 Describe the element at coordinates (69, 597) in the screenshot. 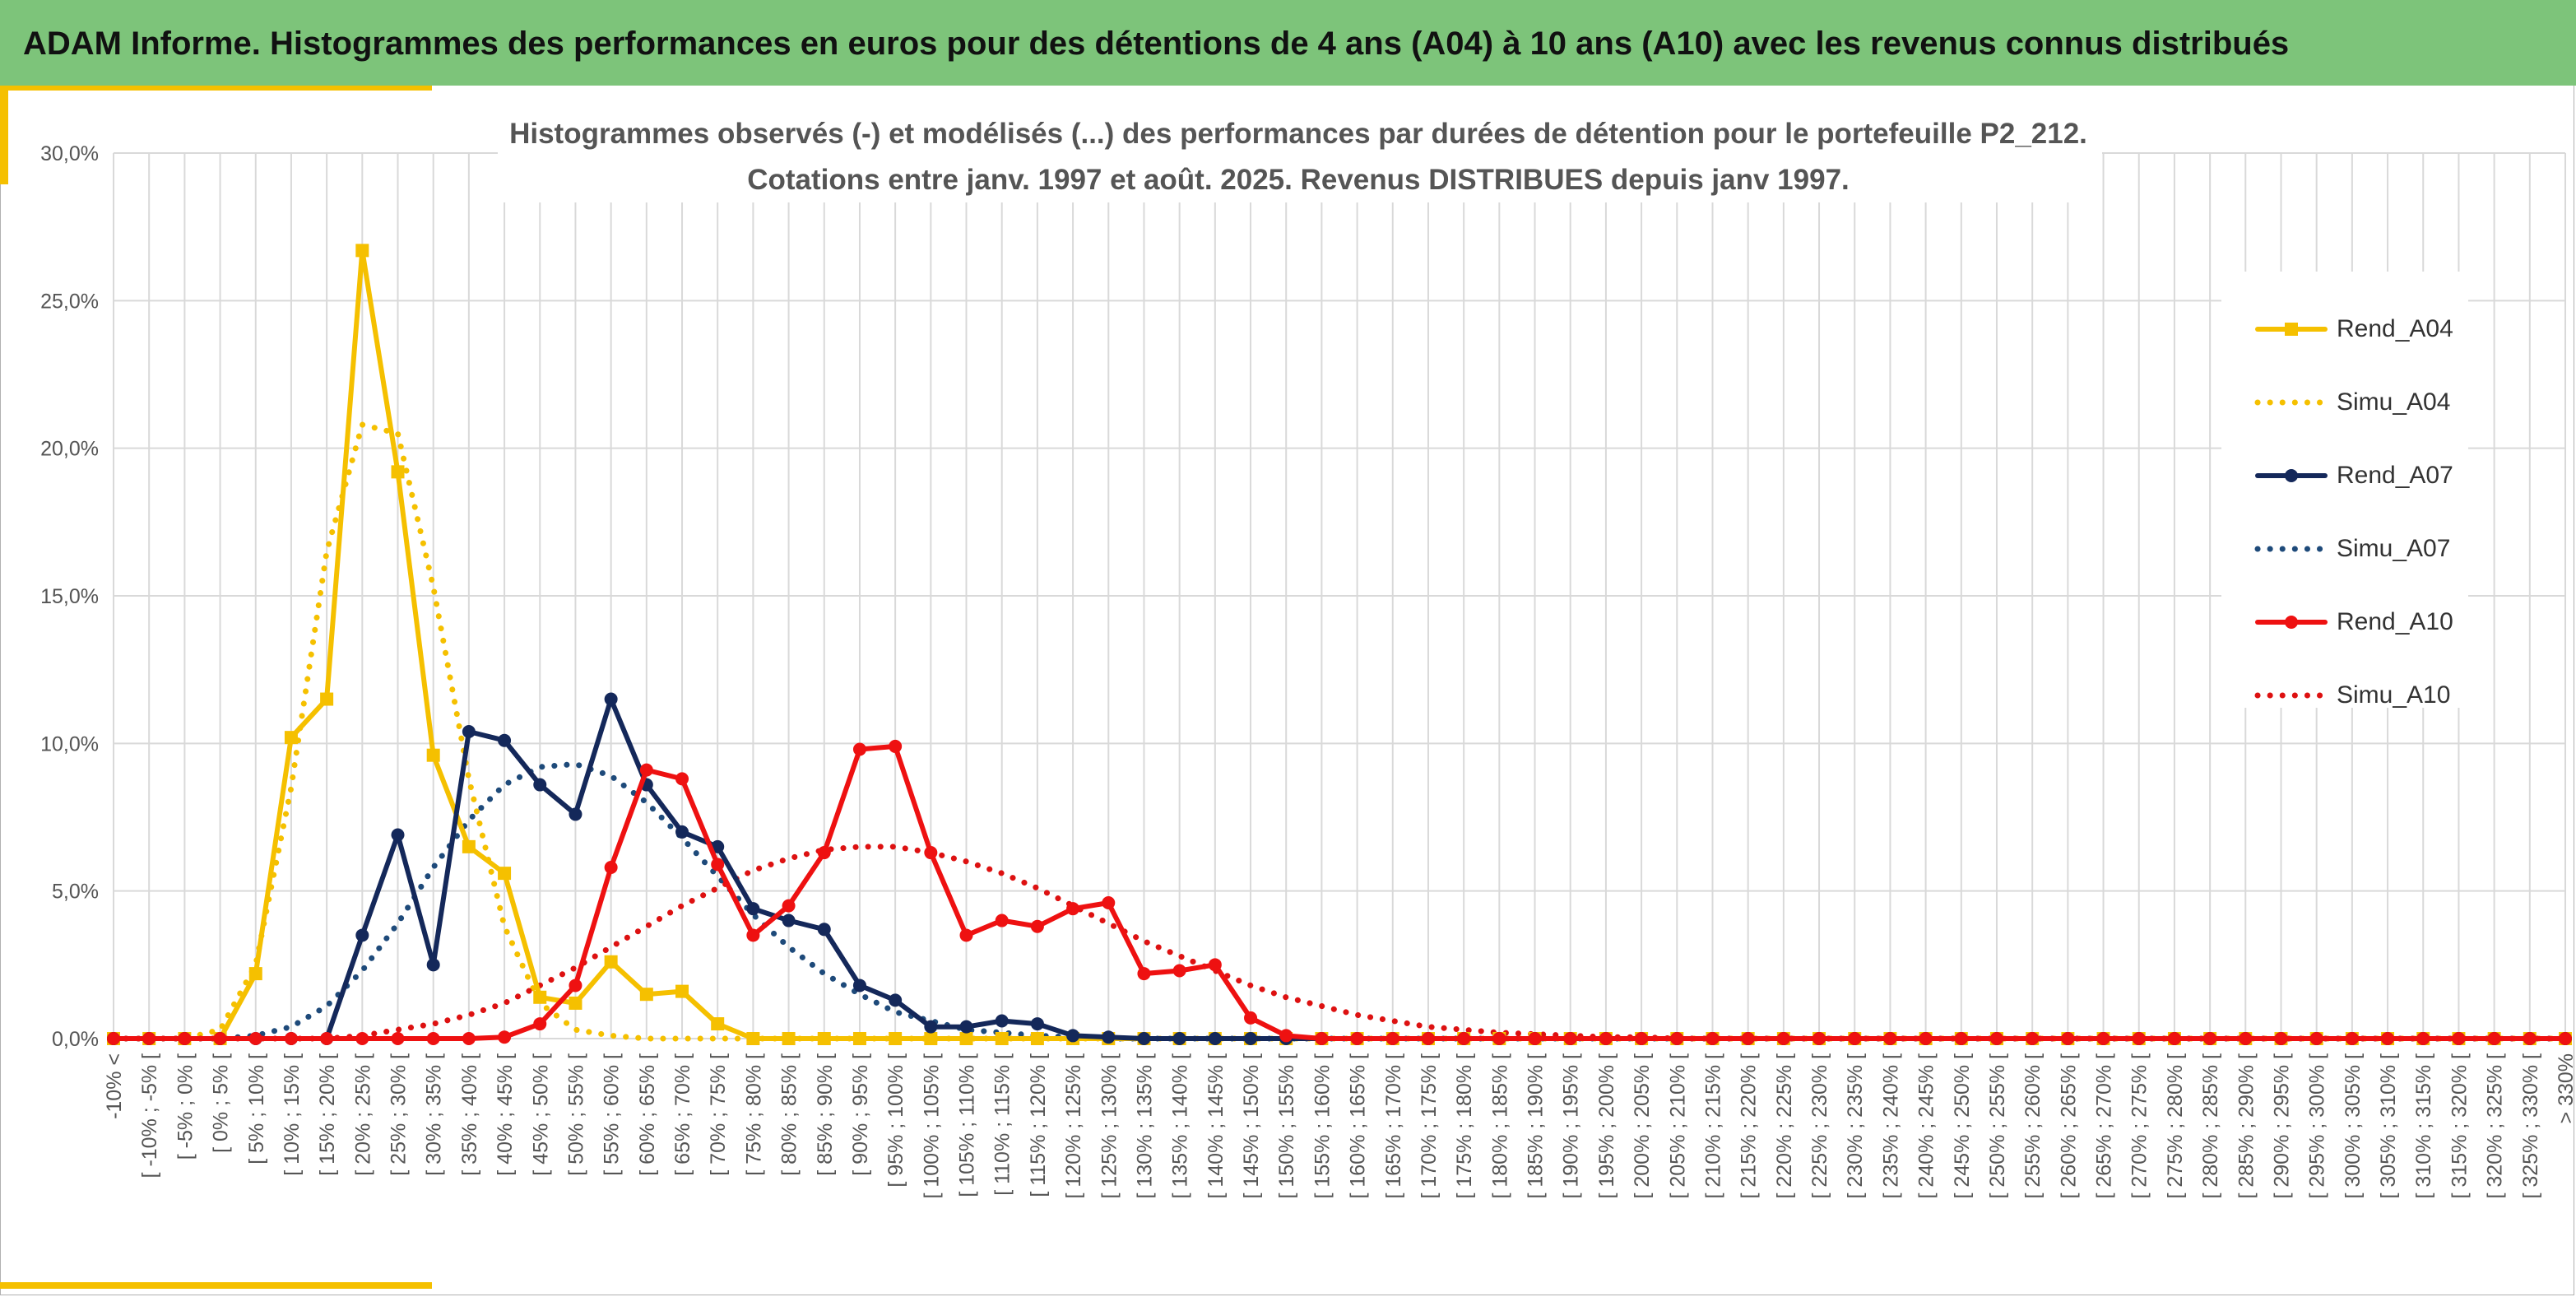

I see `y-tick-label: 15,0%` at that location.